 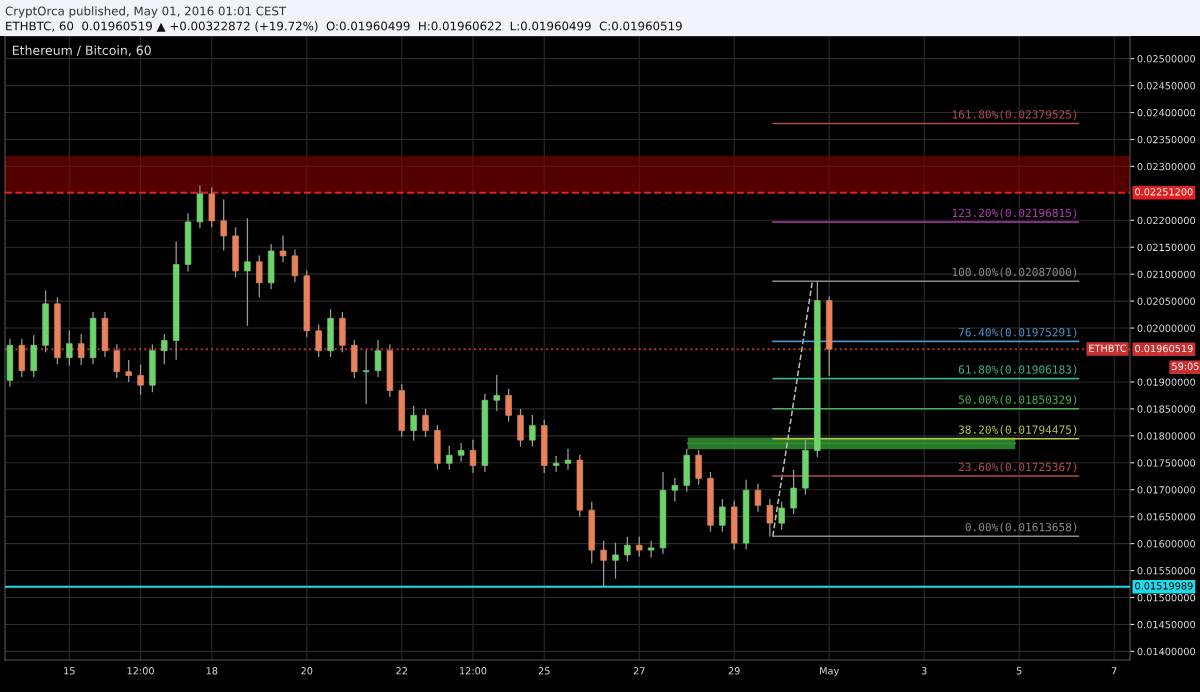 I want to click on ref-line-label: 0.01960519, so click(x=1164, y=348).